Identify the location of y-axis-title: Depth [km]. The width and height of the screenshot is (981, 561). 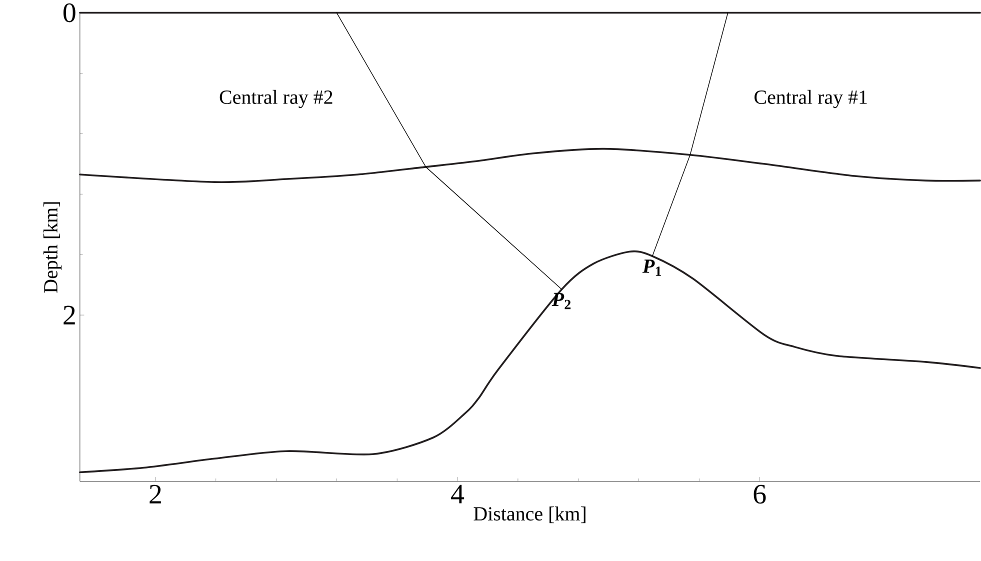
(52, 247).